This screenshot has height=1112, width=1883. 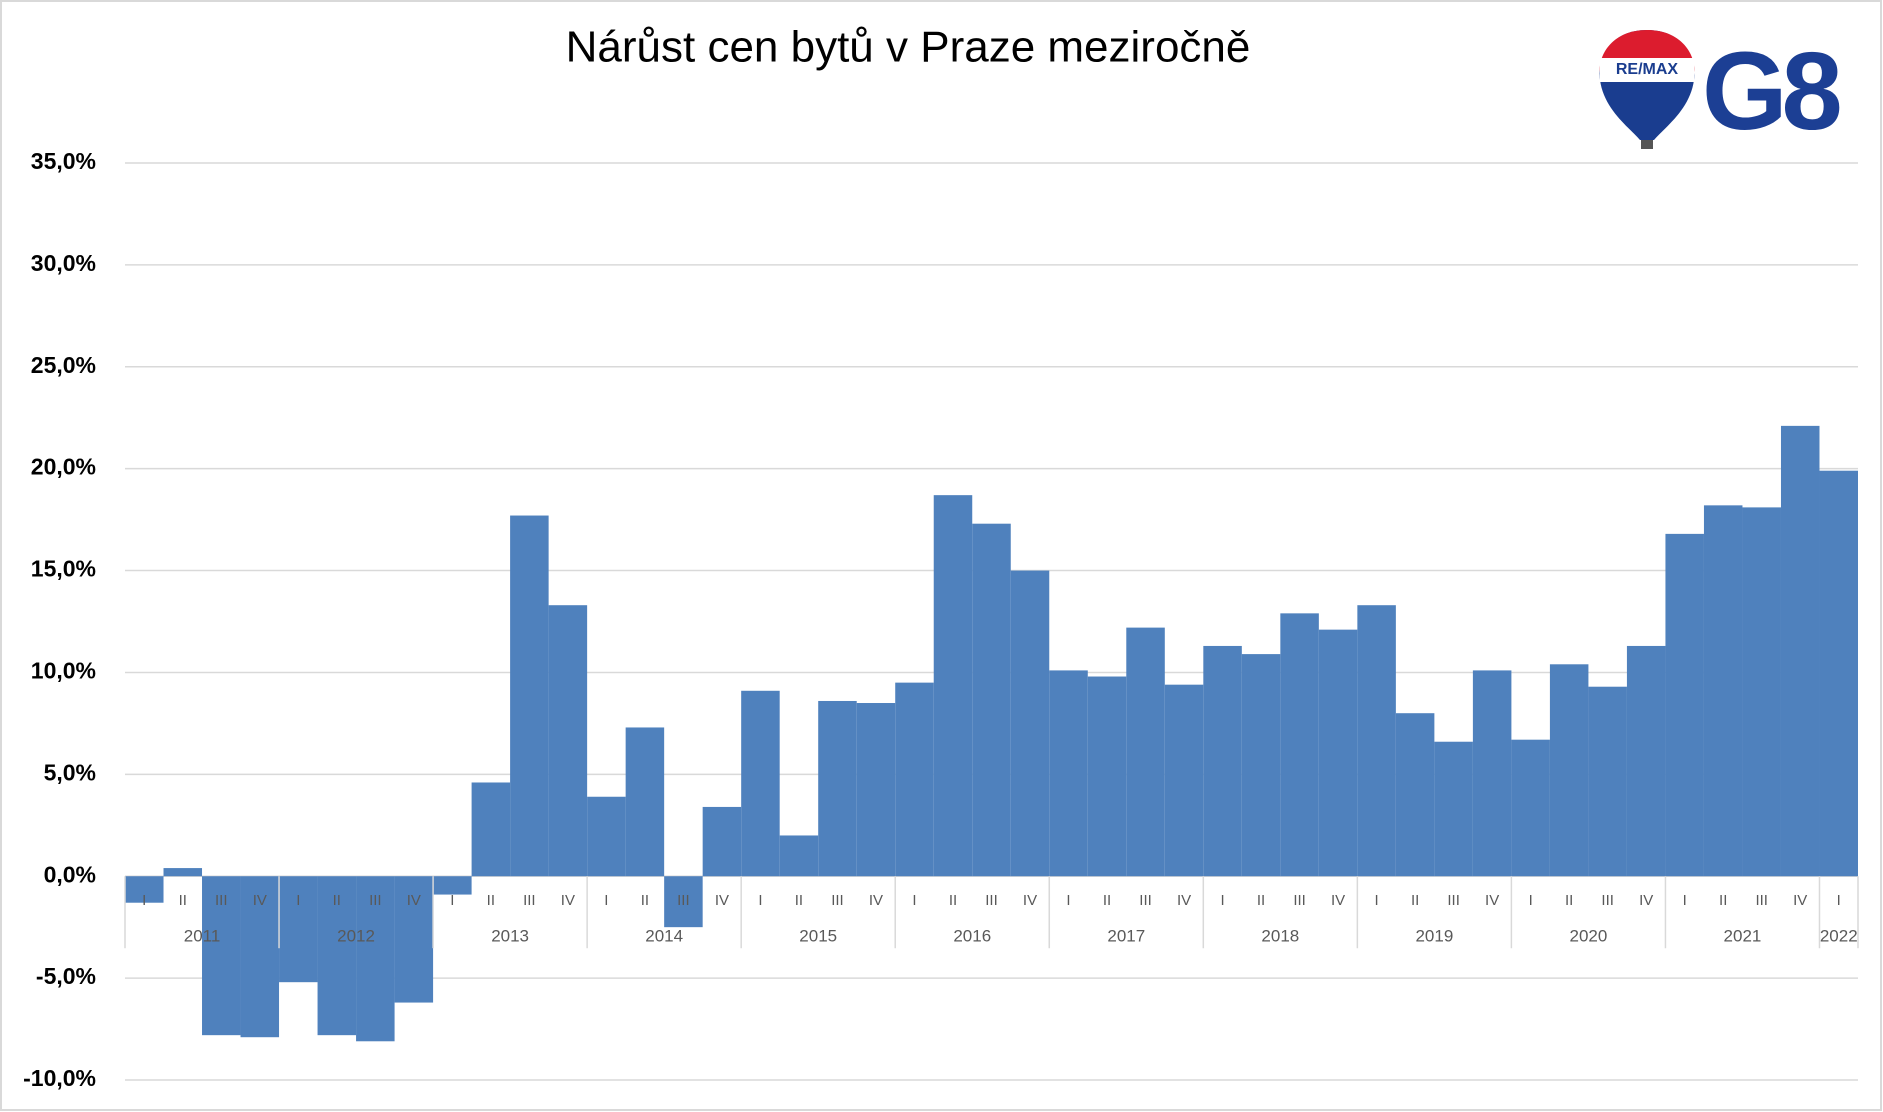 What do you see at coordinates (1647, 144) in the screenshot?
I see `basket` at bounding box center [1647, 144].